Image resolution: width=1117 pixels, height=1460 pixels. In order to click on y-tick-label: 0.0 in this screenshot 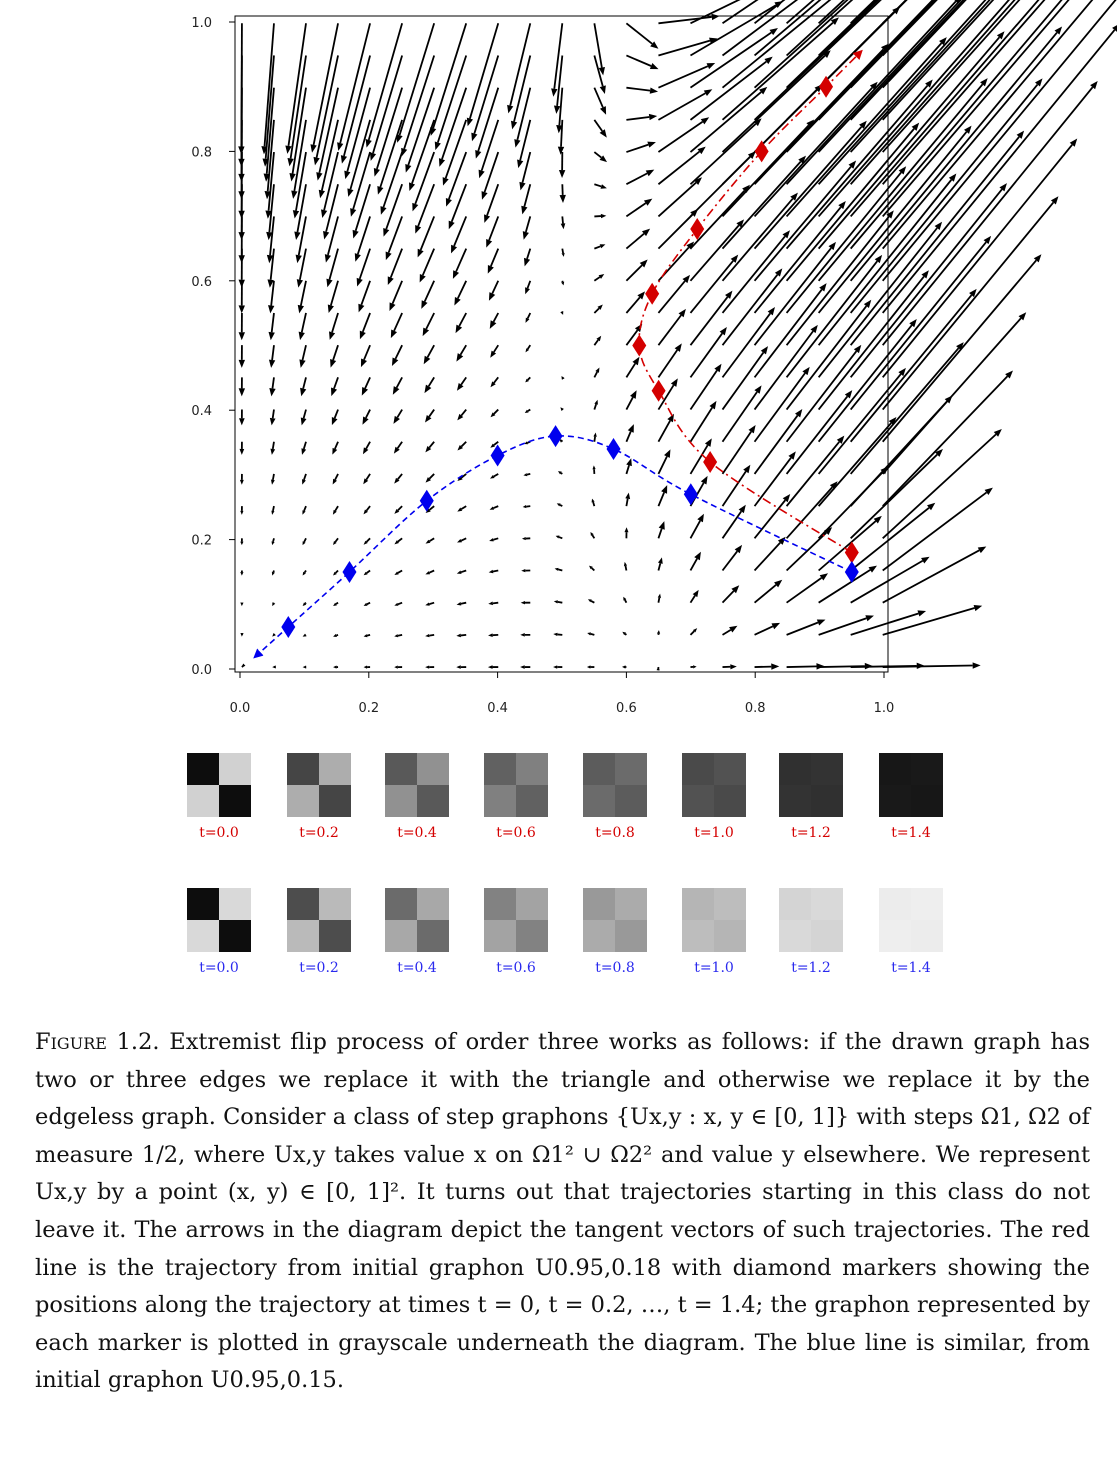, I will do `click(201, 670)`.